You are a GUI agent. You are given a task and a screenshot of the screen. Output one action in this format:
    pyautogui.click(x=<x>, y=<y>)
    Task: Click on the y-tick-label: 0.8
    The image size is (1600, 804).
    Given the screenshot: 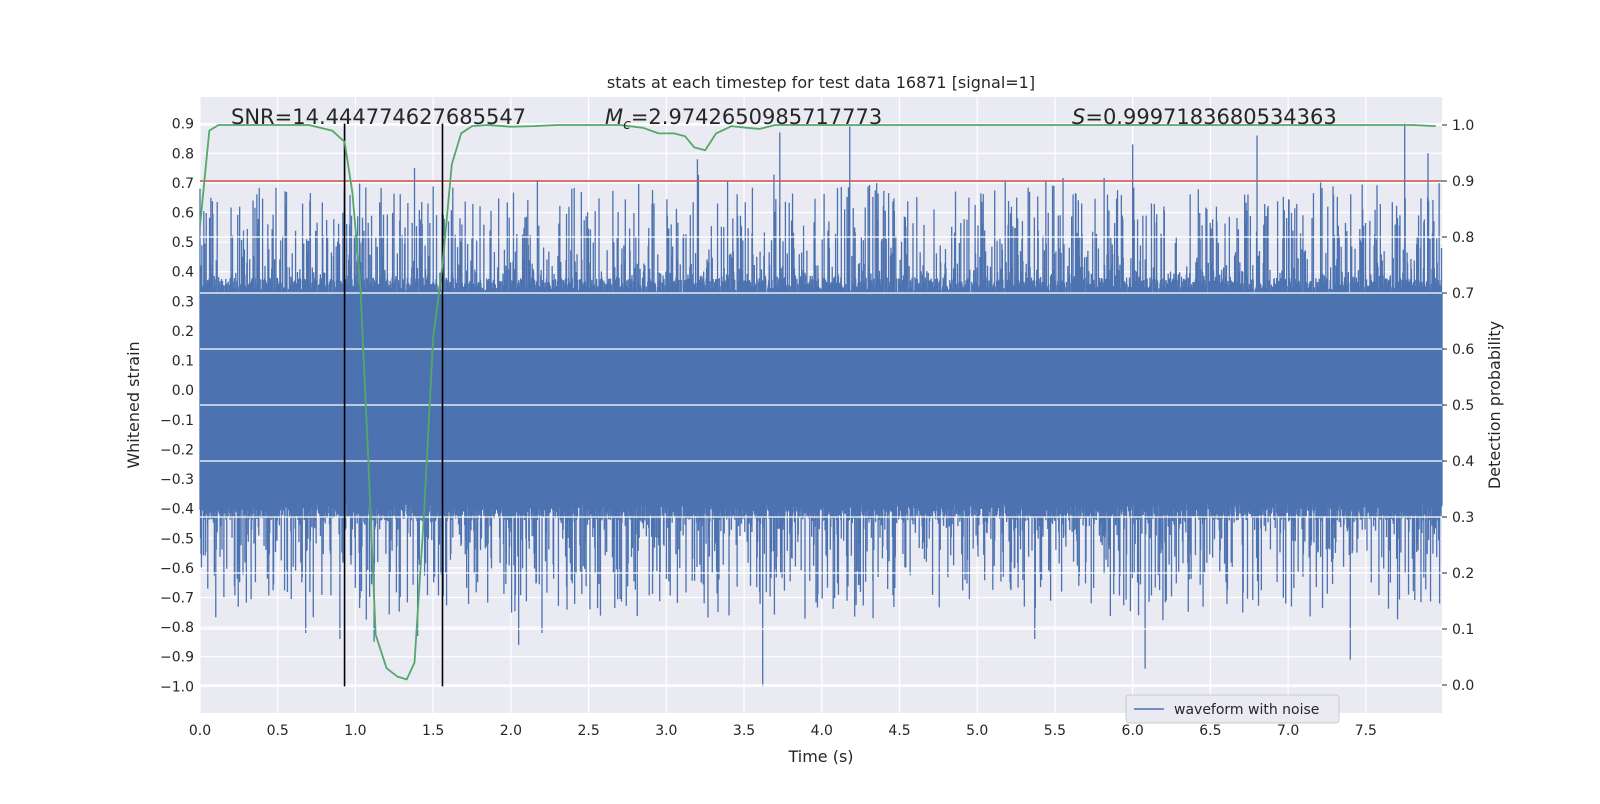 What is the action you would take?
    pyautogui.click(x=183, y=154)
    